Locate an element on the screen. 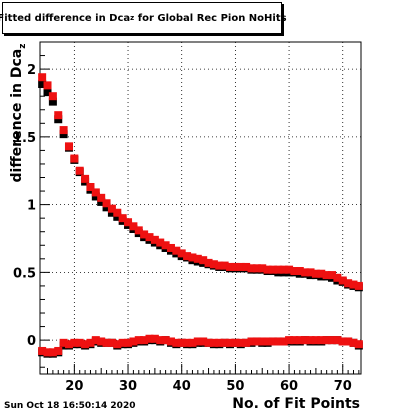 The height and width of the screenshot is (414, 400). x-tick-label: 70 is located at coordinates (343, 386).